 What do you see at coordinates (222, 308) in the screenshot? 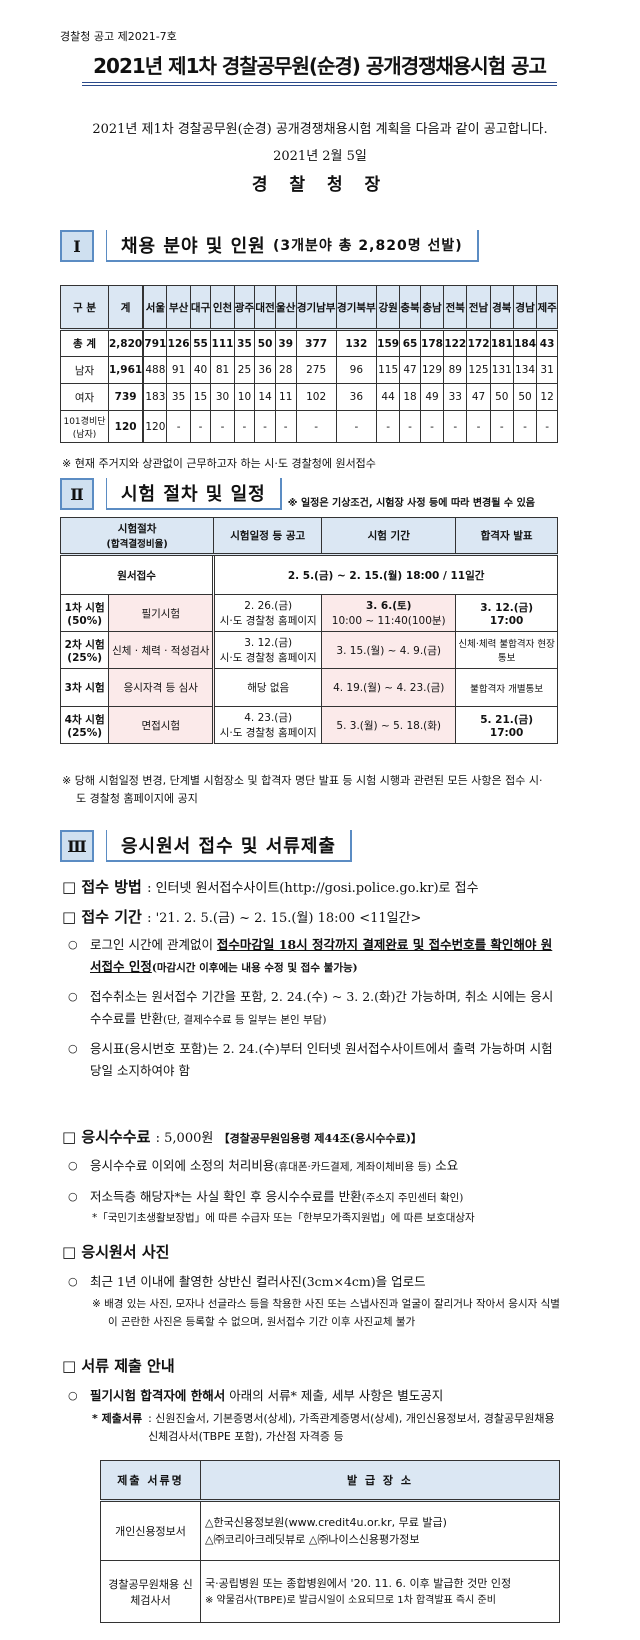
I see `column-header: 인천` at bounding box center [222, 308].